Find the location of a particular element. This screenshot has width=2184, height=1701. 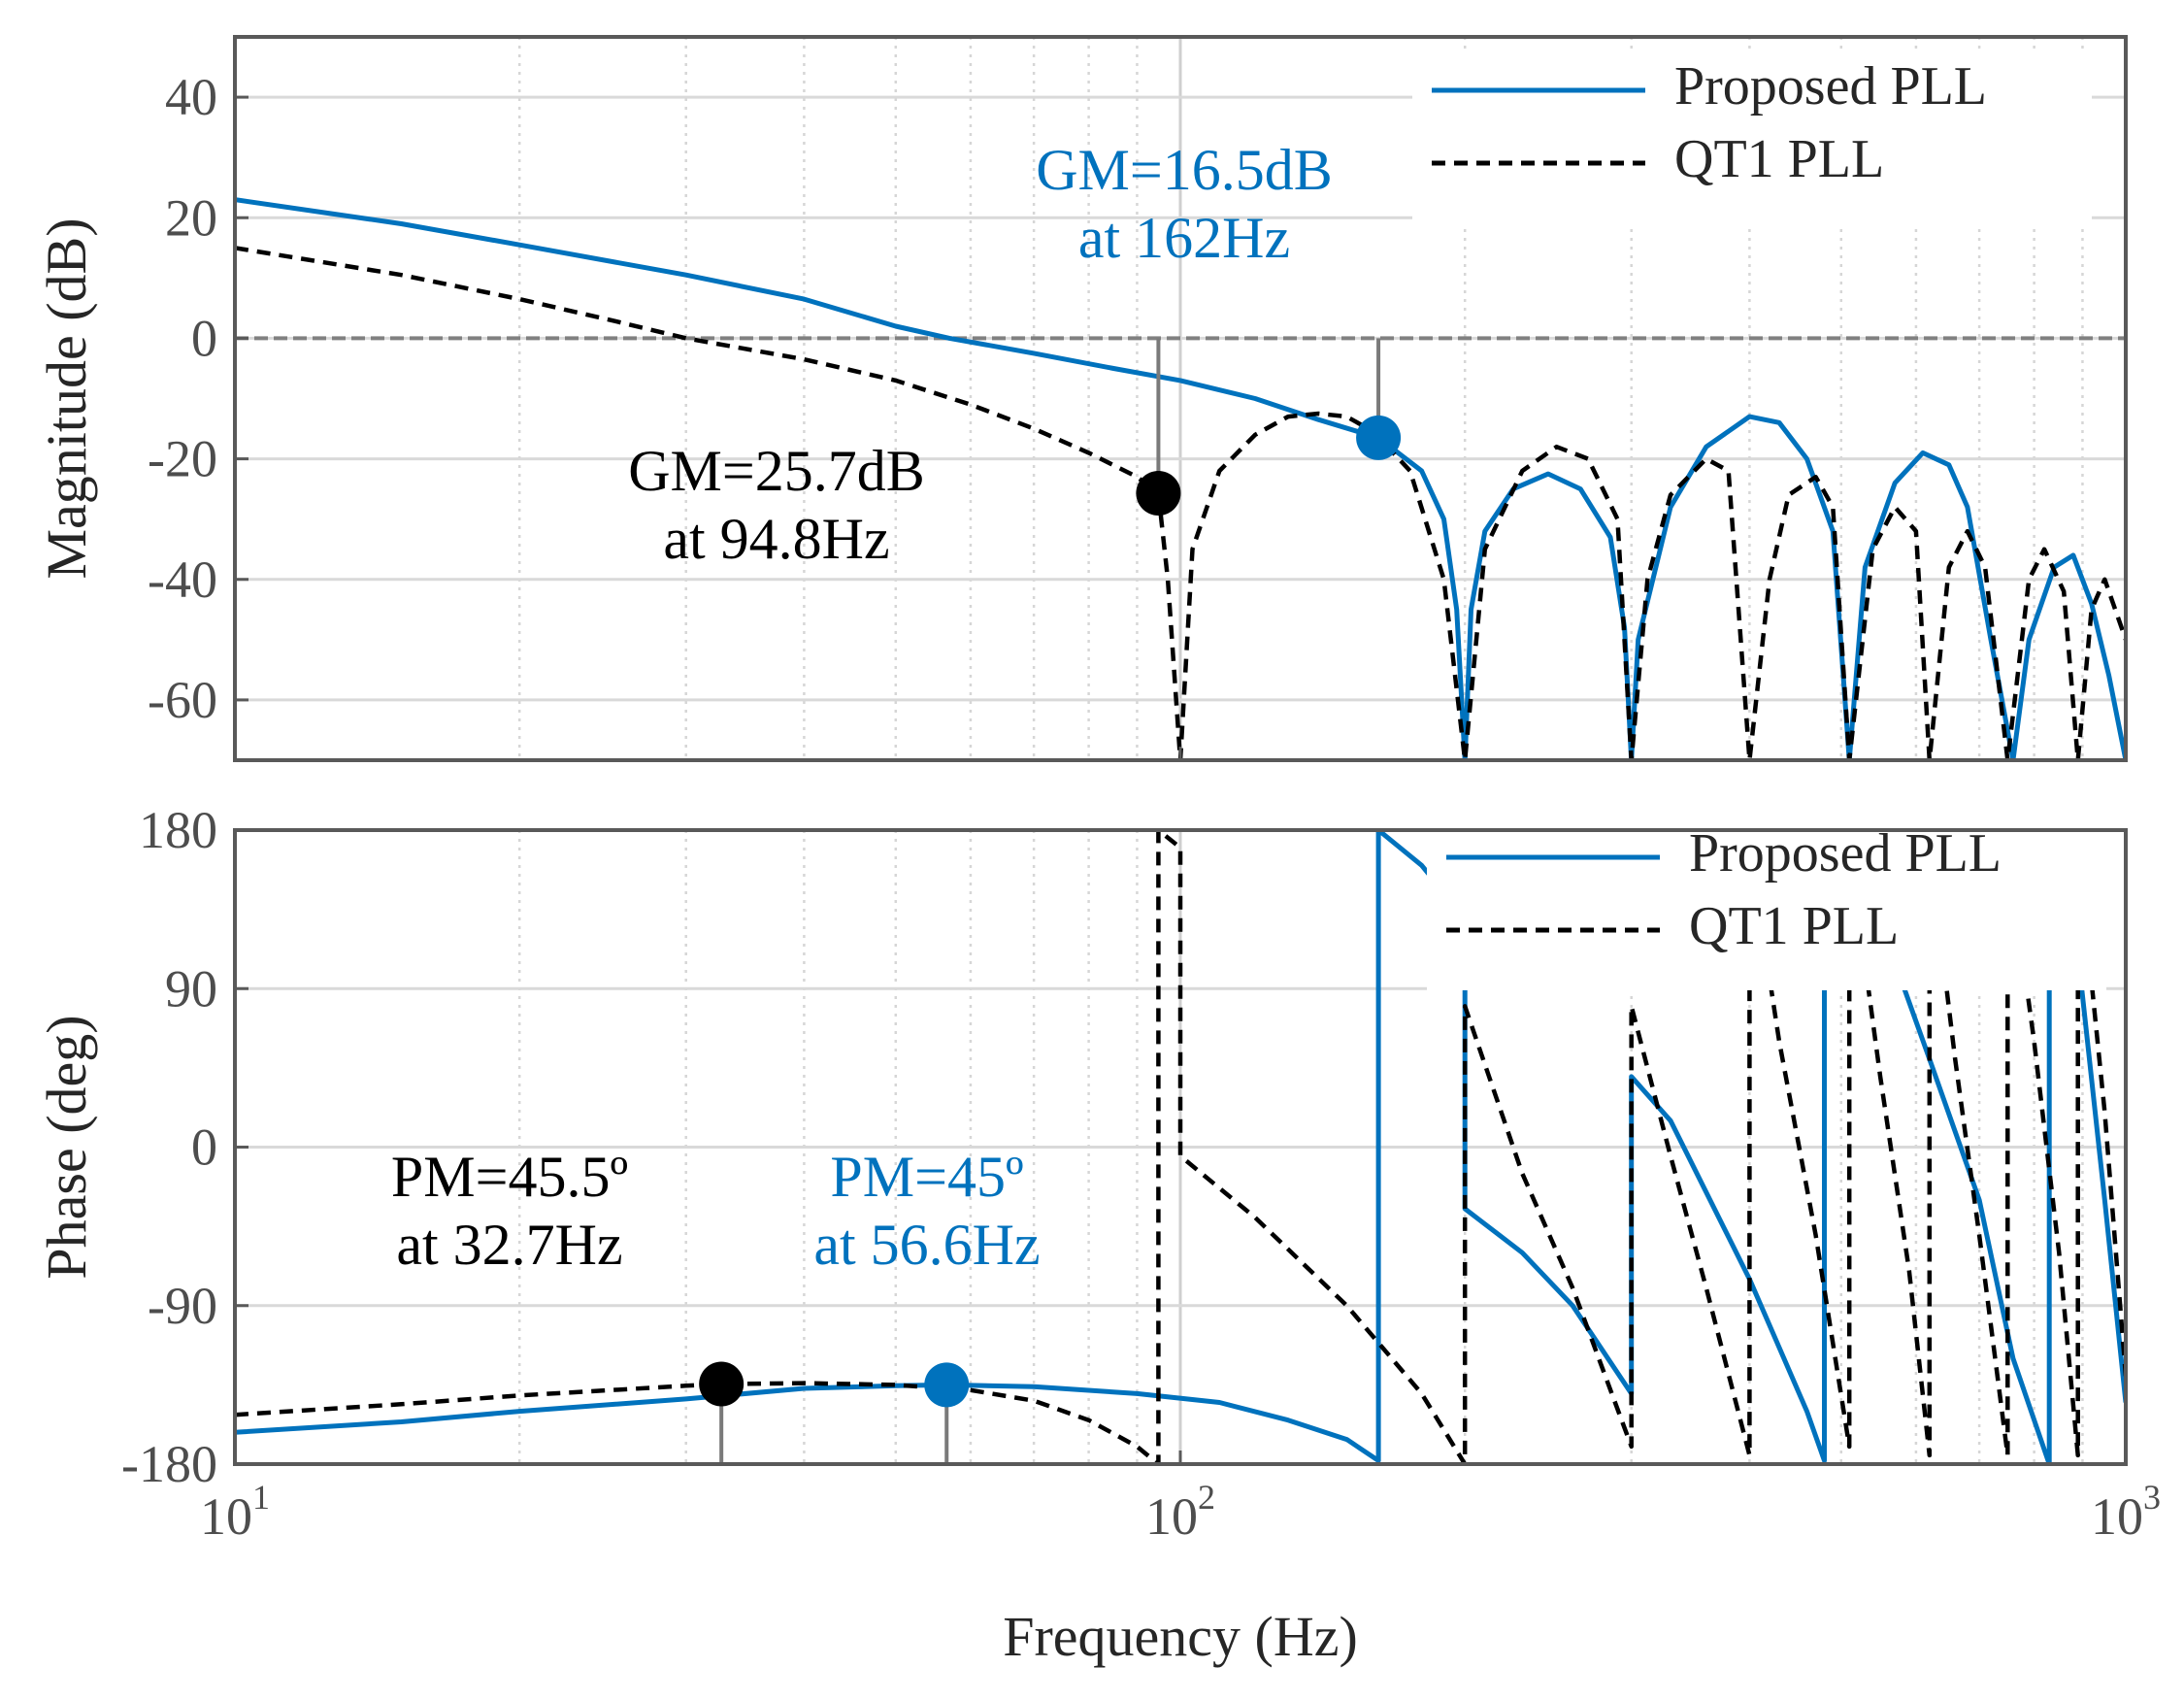

qt1-magnitude-marker is located at coordinates (1158, 493).